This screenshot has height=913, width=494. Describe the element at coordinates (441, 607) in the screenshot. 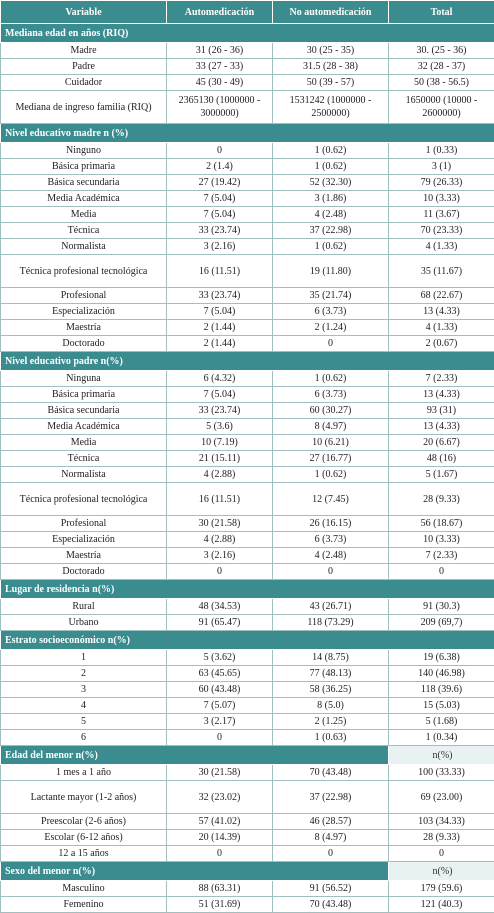

I see `cell: 91 (30.3)` at that location.